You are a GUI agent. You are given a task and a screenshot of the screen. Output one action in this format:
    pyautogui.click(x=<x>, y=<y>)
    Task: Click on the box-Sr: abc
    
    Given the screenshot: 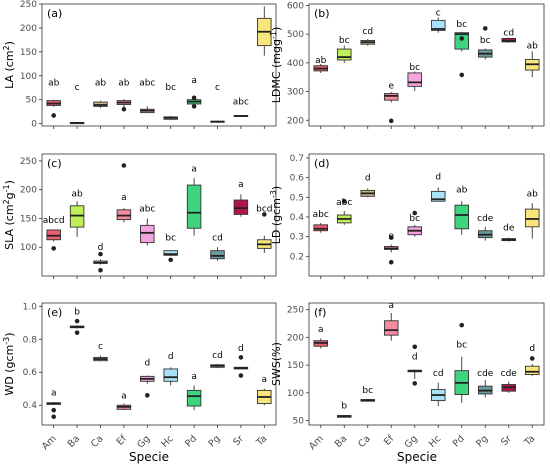 What is the action you would take?
    pyautogui.click(x=241, y=107)
    